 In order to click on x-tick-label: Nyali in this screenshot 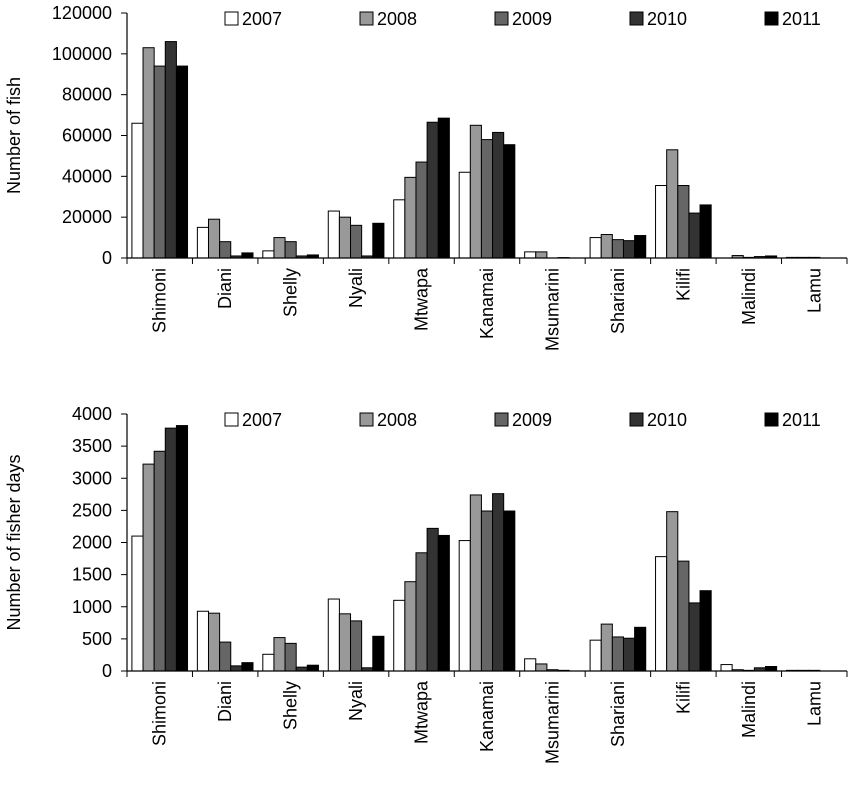, I will do `click(356, 288)`.